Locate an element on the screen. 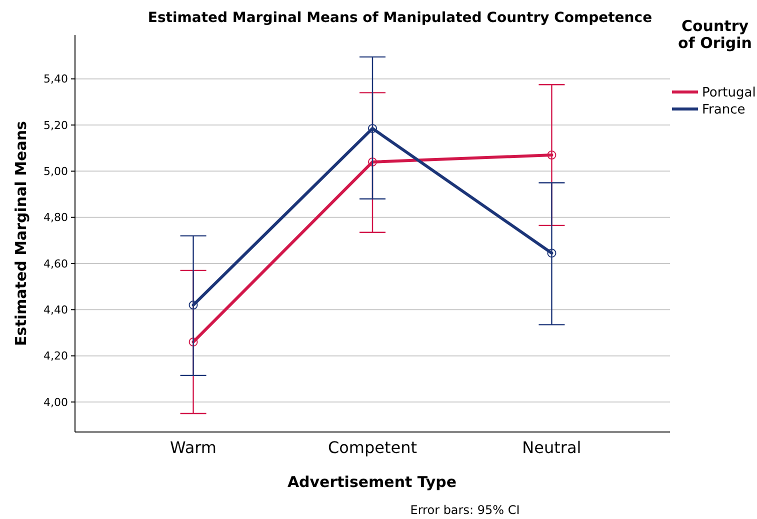 This screenshot has width=757, height=519. x-tick-label: Neutral is located at coordinates (552, 447).